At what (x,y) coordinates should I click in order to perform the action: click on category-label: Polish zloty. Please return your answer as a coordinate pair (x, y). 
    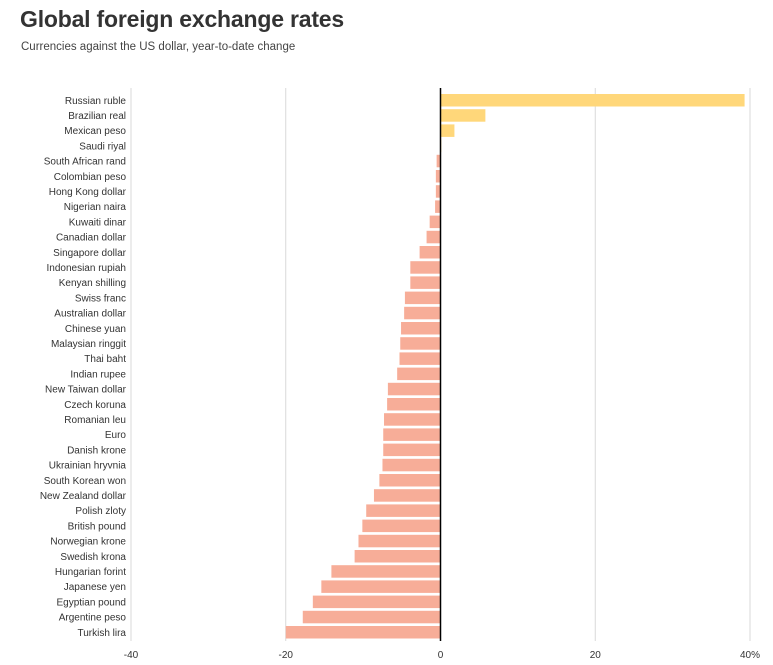
    Looking at the image, I should click on (100, 511).